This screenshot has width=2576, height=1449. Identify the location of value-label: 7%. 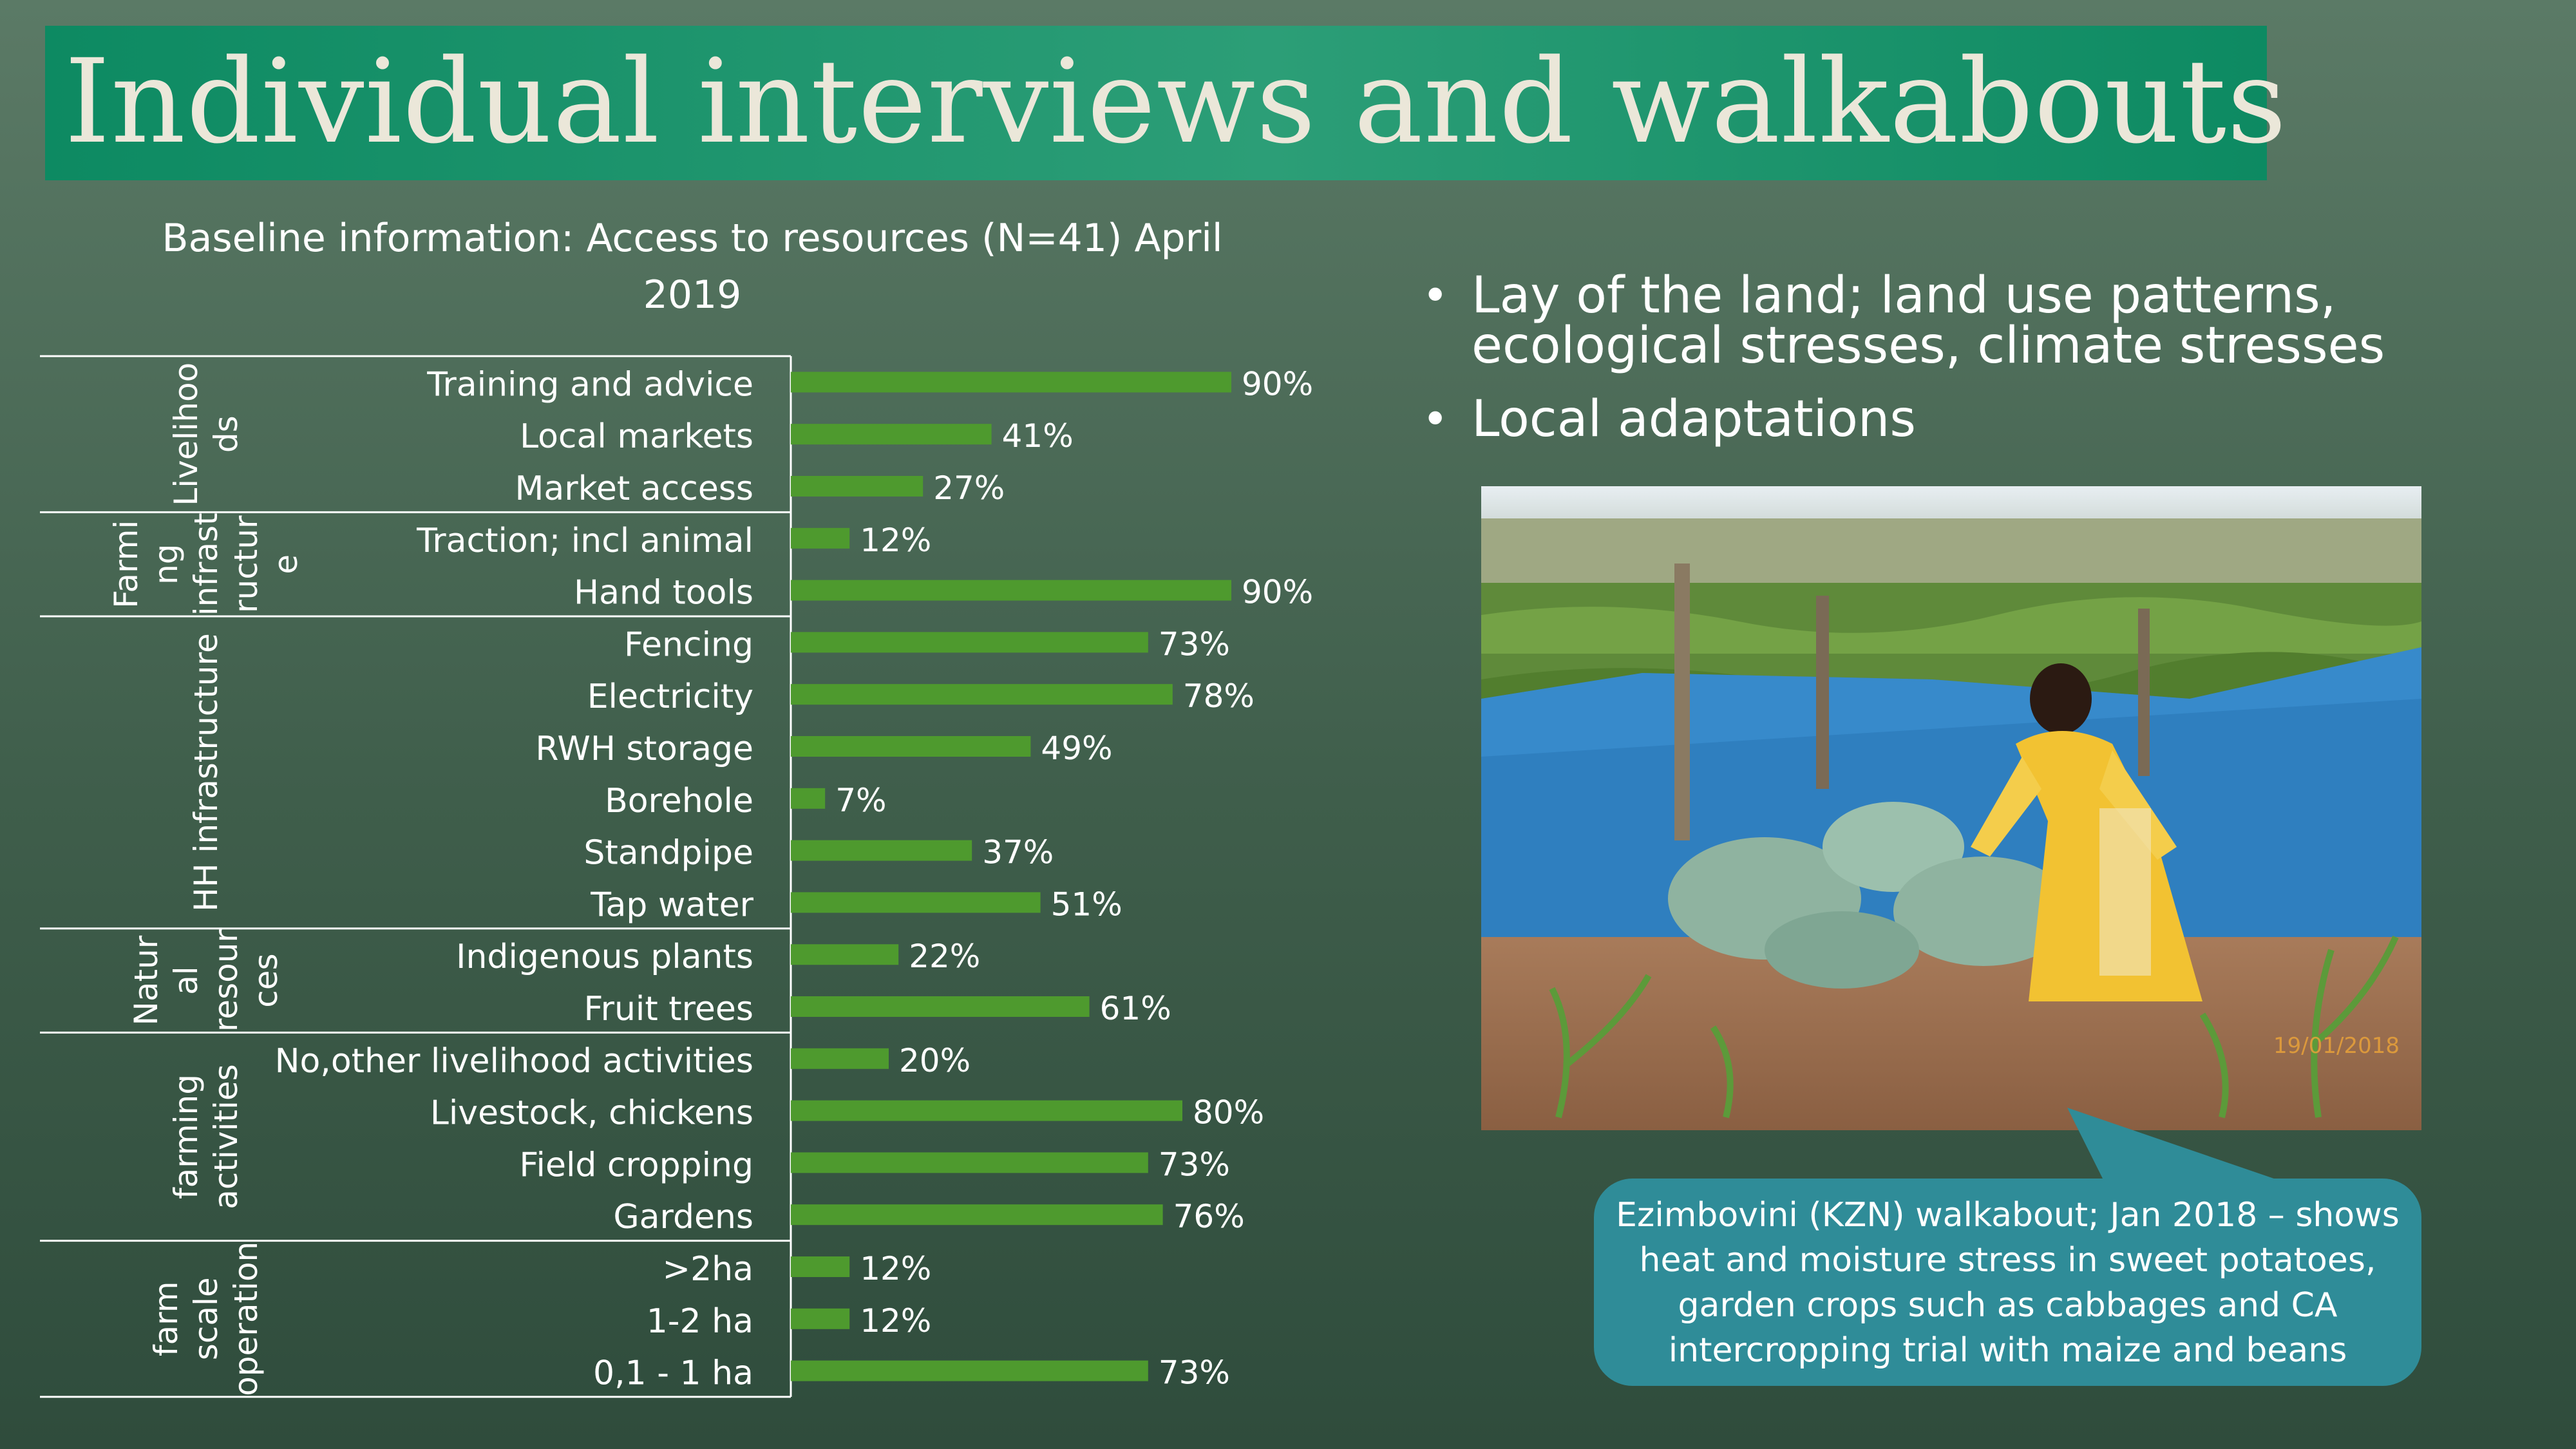
(860, 801).